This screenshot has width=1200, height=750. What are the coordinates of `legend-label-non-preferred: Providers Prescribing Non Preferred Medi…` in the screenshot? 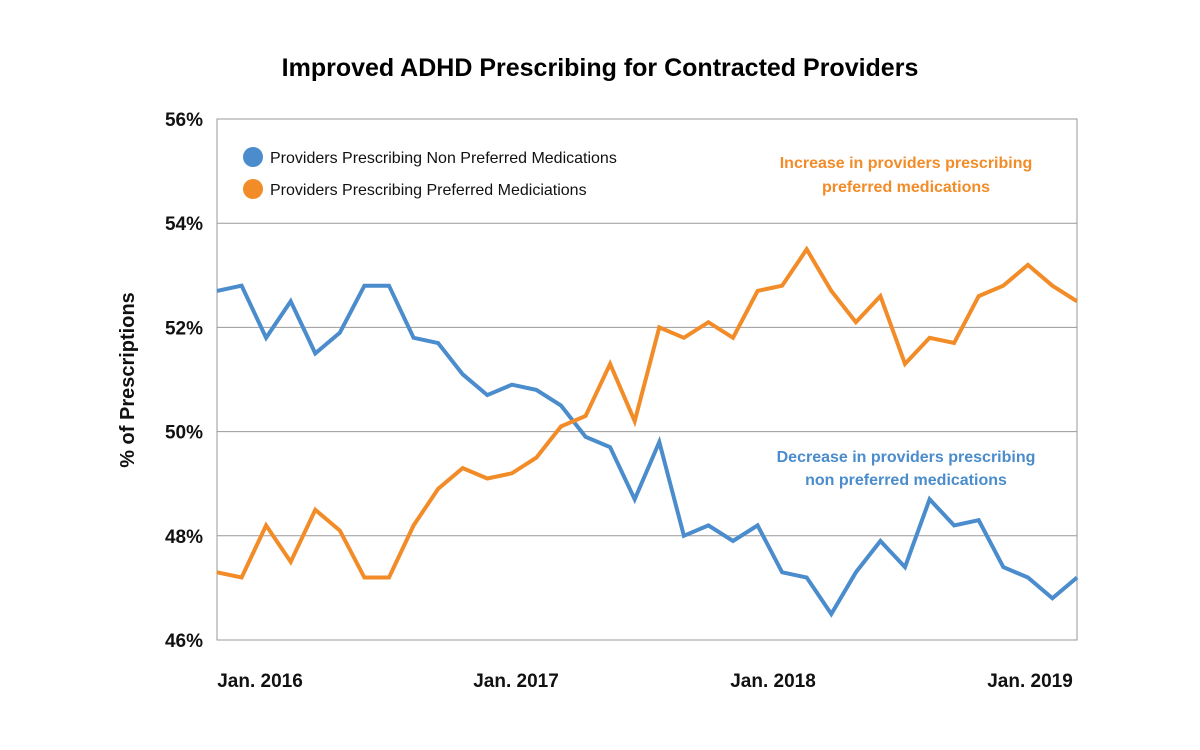 It's located at (443, 158).